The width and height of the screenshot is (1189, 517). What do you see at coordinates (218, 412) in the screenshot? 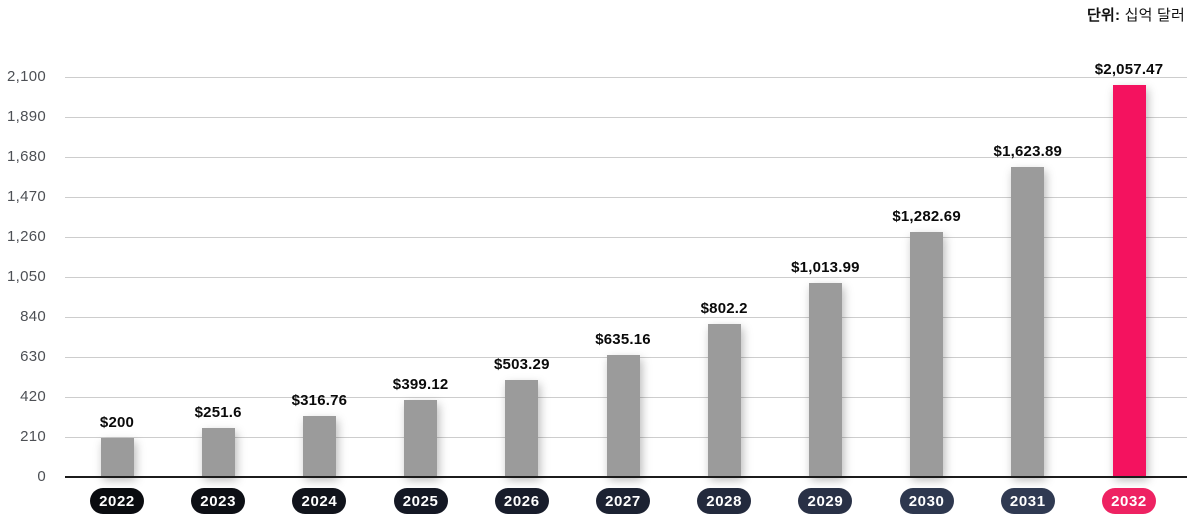
I see `bar-value-label-2023: $251.6` at bounding box center [218, 412].